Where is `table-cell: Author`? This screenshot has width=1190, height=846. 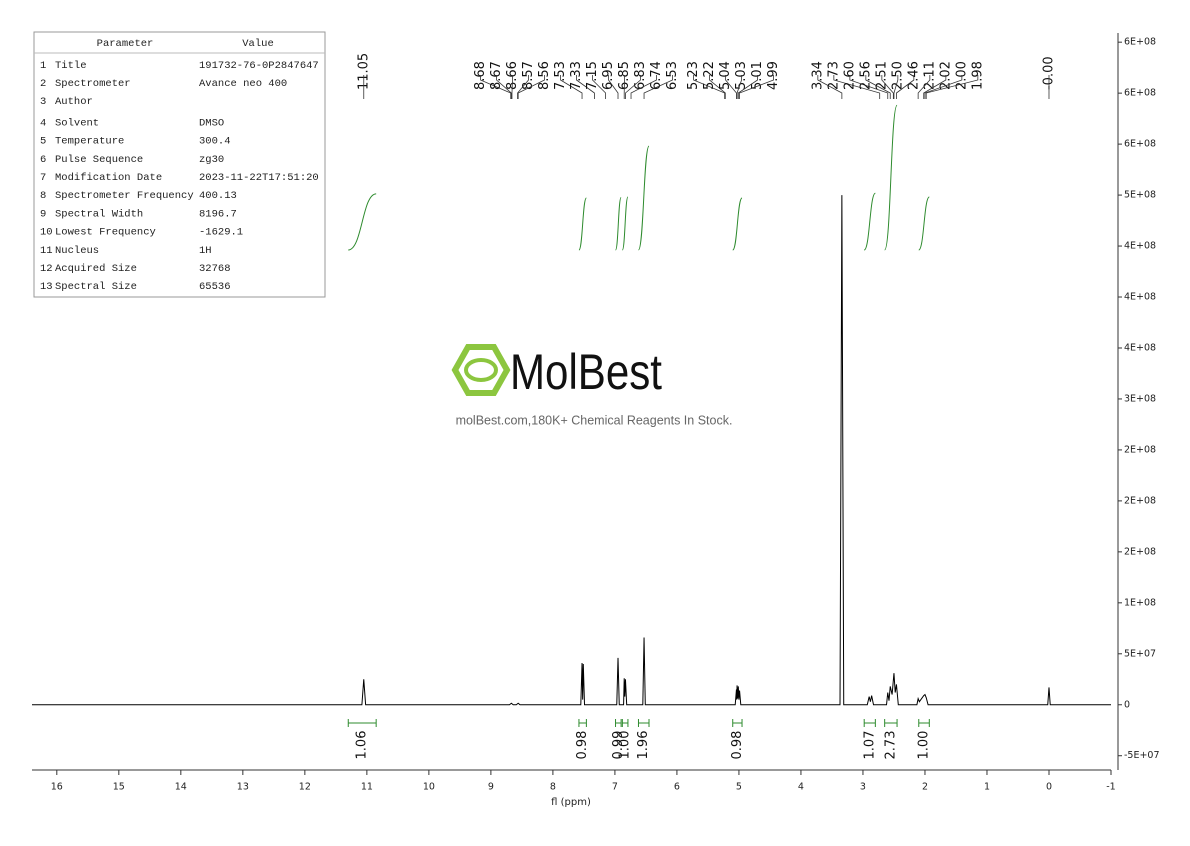
table-cell: Author is located at coordinates (74, 102).